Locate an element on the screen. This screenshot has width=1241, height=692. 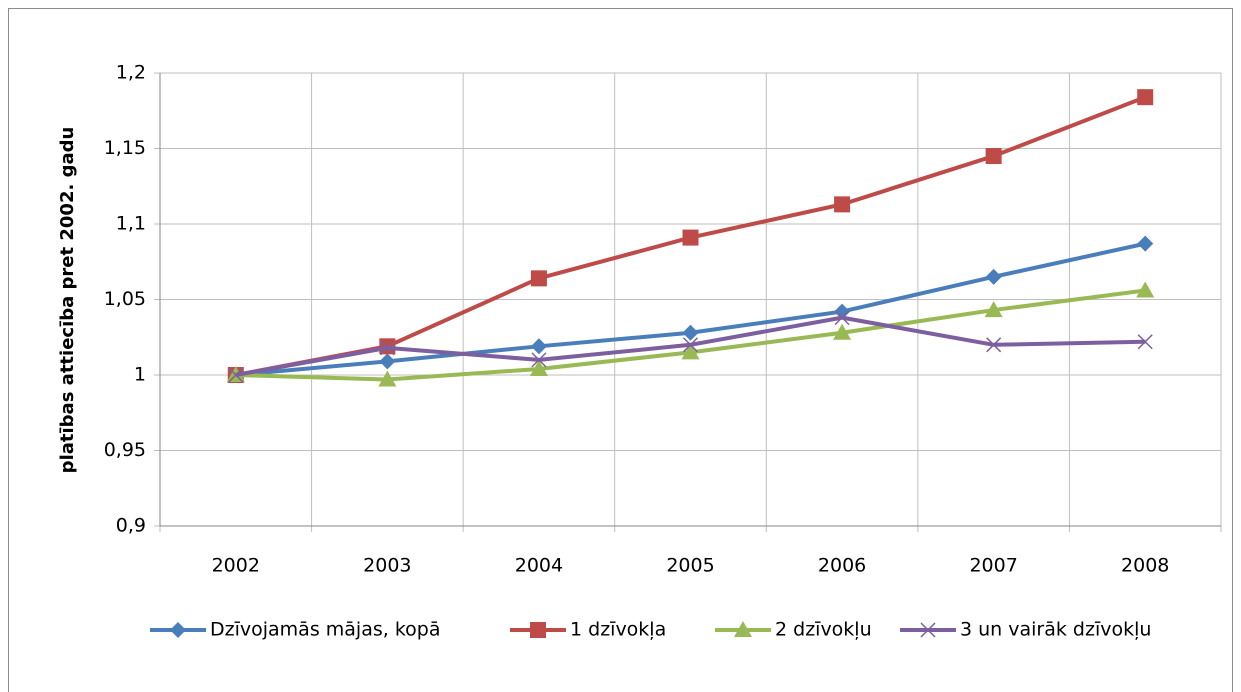
y-tick-label: 1,2 is located at coordinates (131, 73).